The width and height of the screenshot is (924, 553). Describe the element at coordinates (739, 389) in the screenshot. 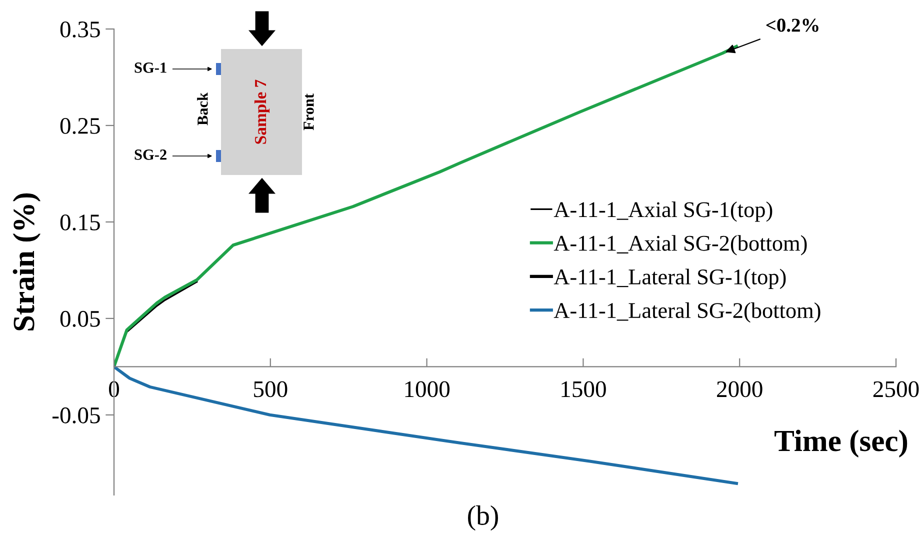

I see `x-tick-label: 2000` at that location.